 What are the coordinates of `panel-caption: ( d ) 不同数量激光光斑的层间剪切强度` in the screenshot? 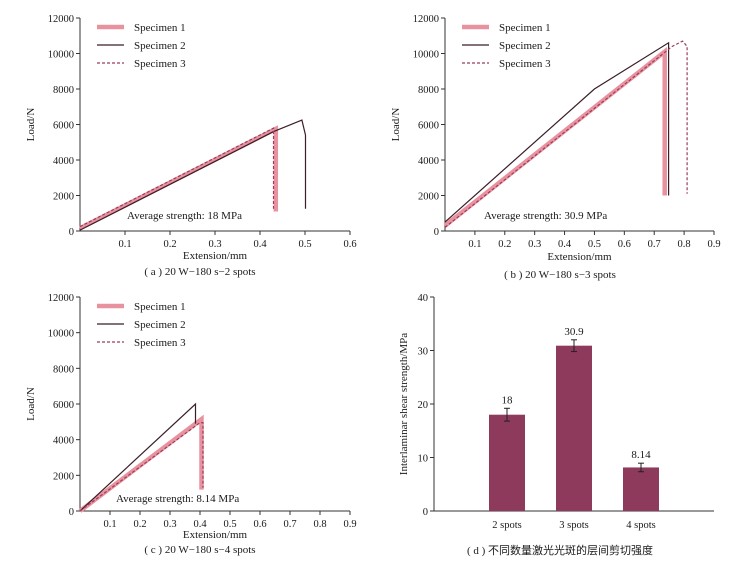 It's located at (560, 550).